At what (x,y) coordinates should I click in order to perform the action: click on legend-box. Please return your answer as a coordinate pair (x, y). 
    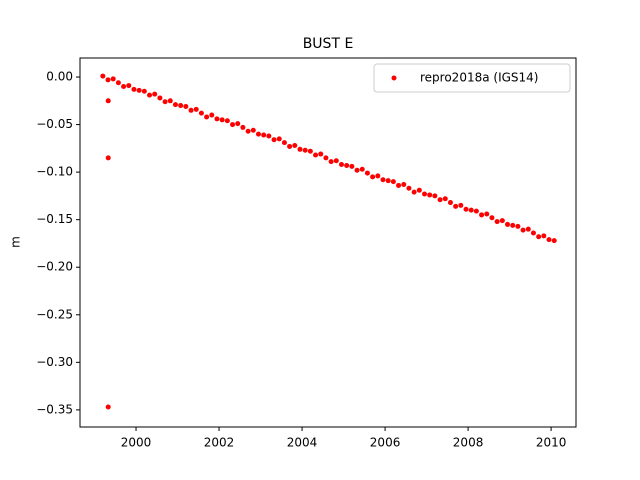
    Looking at the image, I should click on (472, 78).